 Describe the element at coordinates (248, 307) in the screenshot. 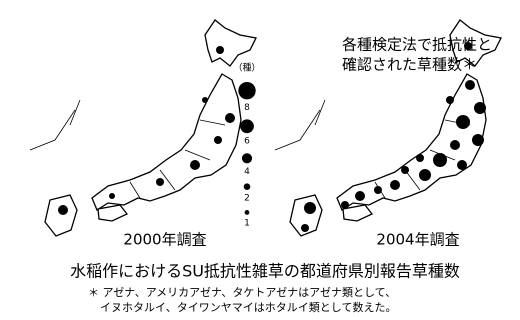

I see `caption-note: イヌホタルイ、タイワンヤマイはホタルイ類として数えた。` at that location.